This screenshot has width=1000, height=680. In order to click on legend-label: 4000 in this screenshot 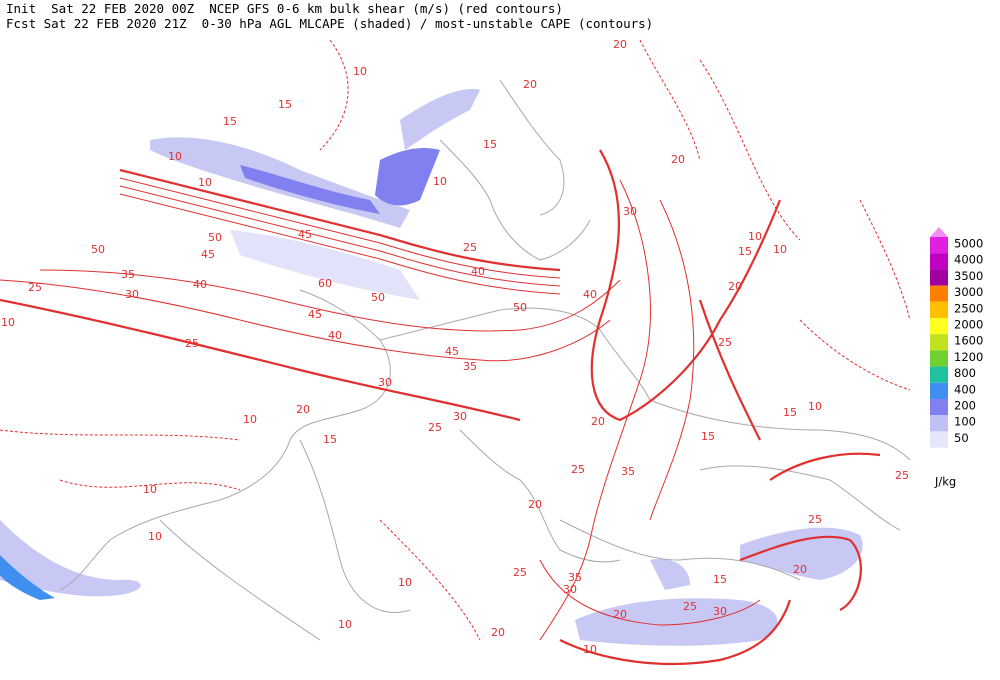, I will do `click(968, 260)`.